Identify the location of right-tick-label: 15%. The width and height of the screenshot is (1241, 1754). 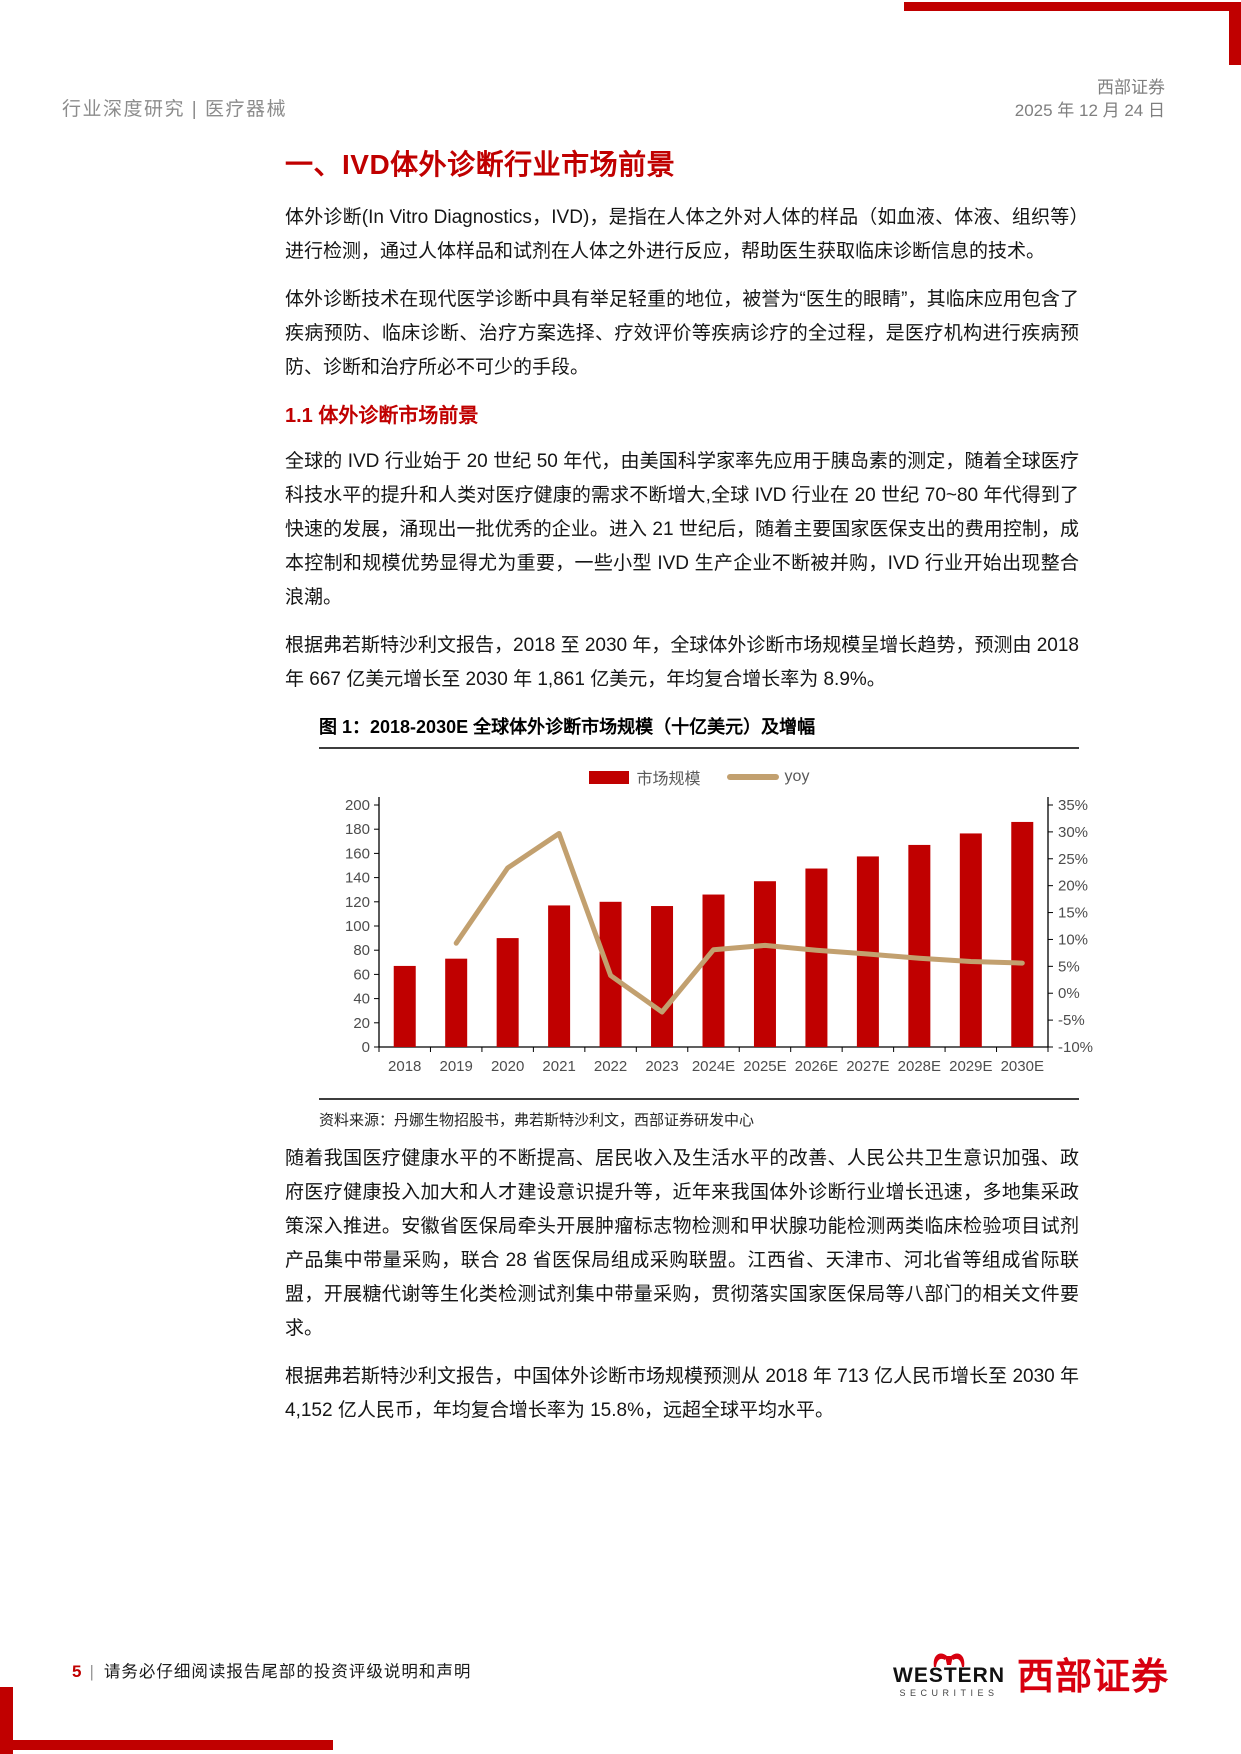
(1073, 913).